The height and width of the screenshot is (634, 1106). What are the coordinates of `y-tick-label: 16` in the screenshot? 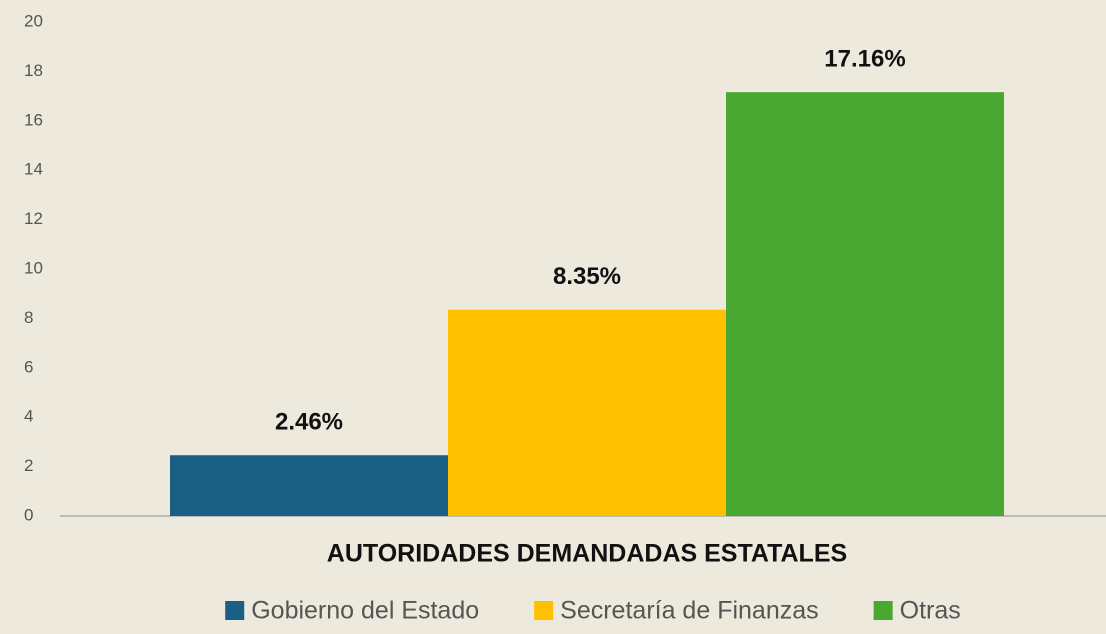 It's located at (33, 119).